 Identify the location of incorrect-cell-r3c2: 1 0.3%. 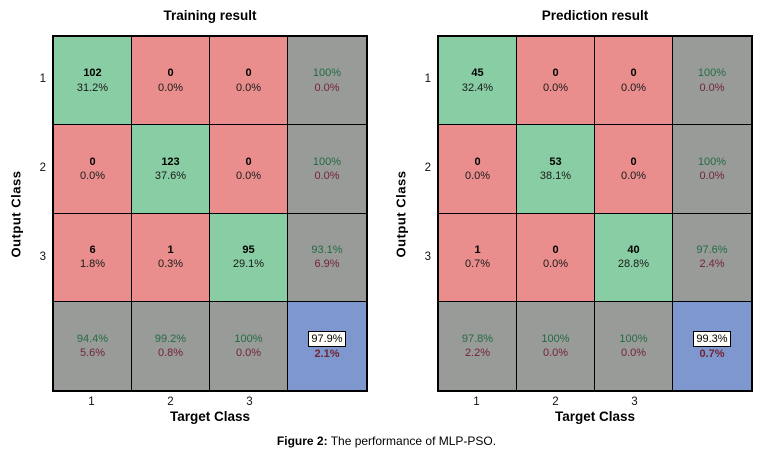
(171, 257).